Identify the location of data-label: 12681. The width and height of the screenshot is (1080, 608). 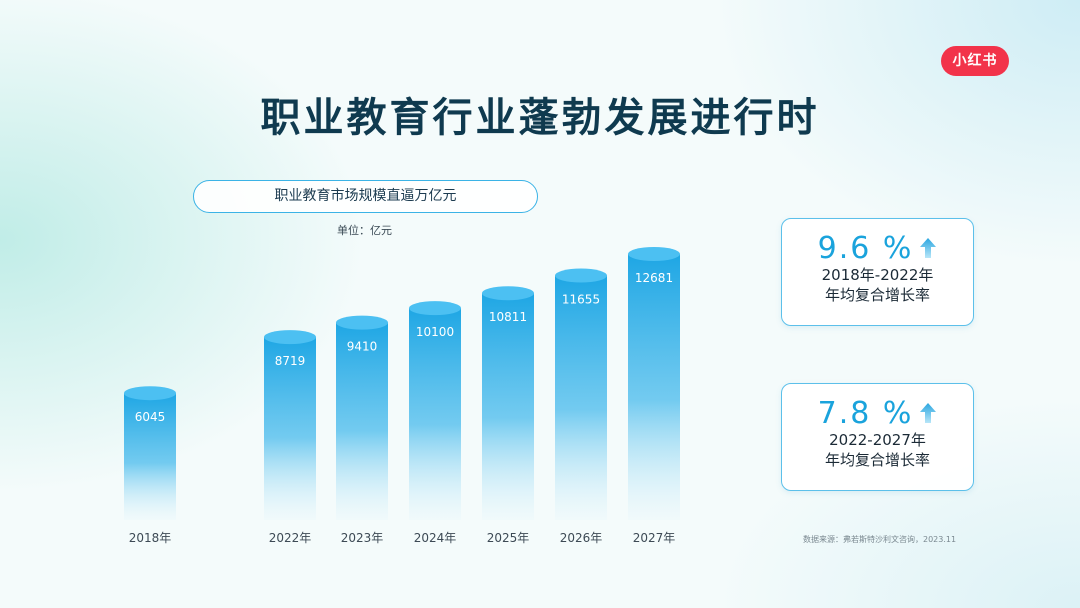
(654, 278).